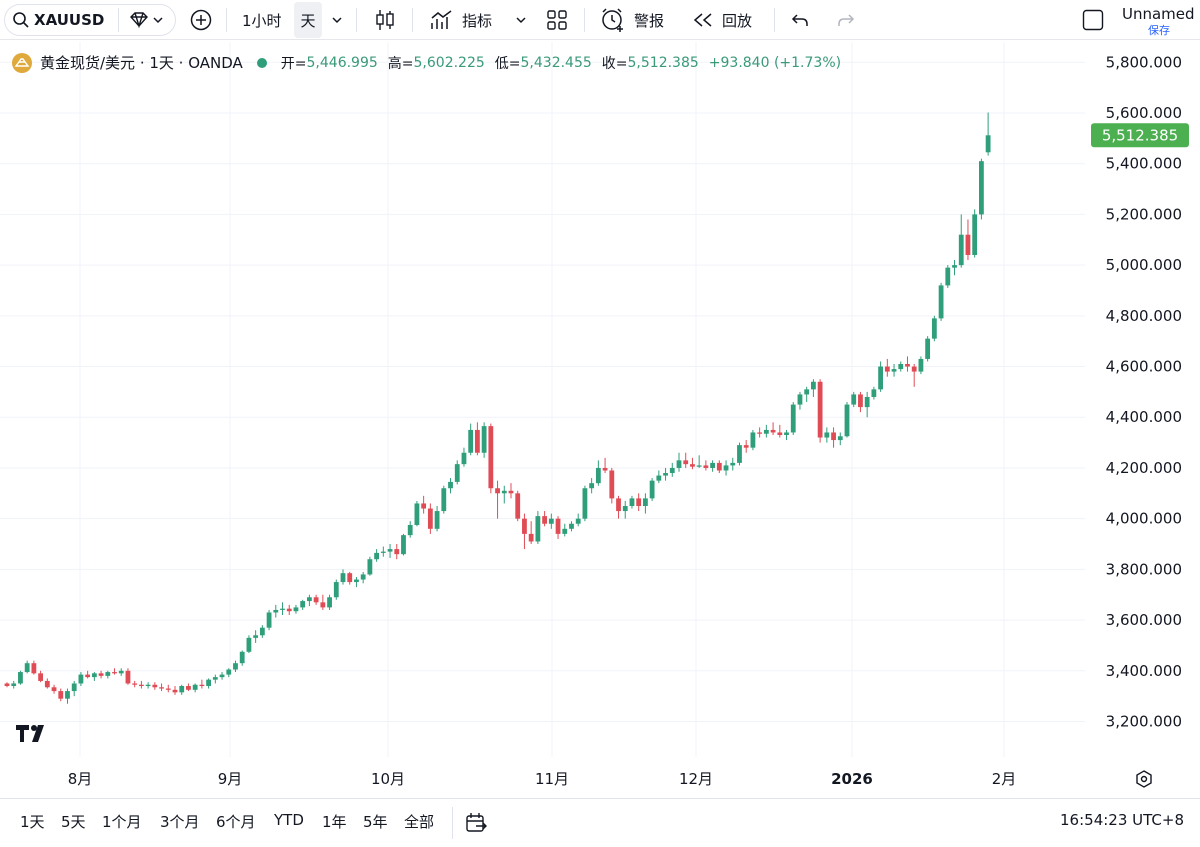  What do you see at coordinates (477, 20) in the screenshot?
I see `indicators-button: 指标` at bounding box center [477, 20].